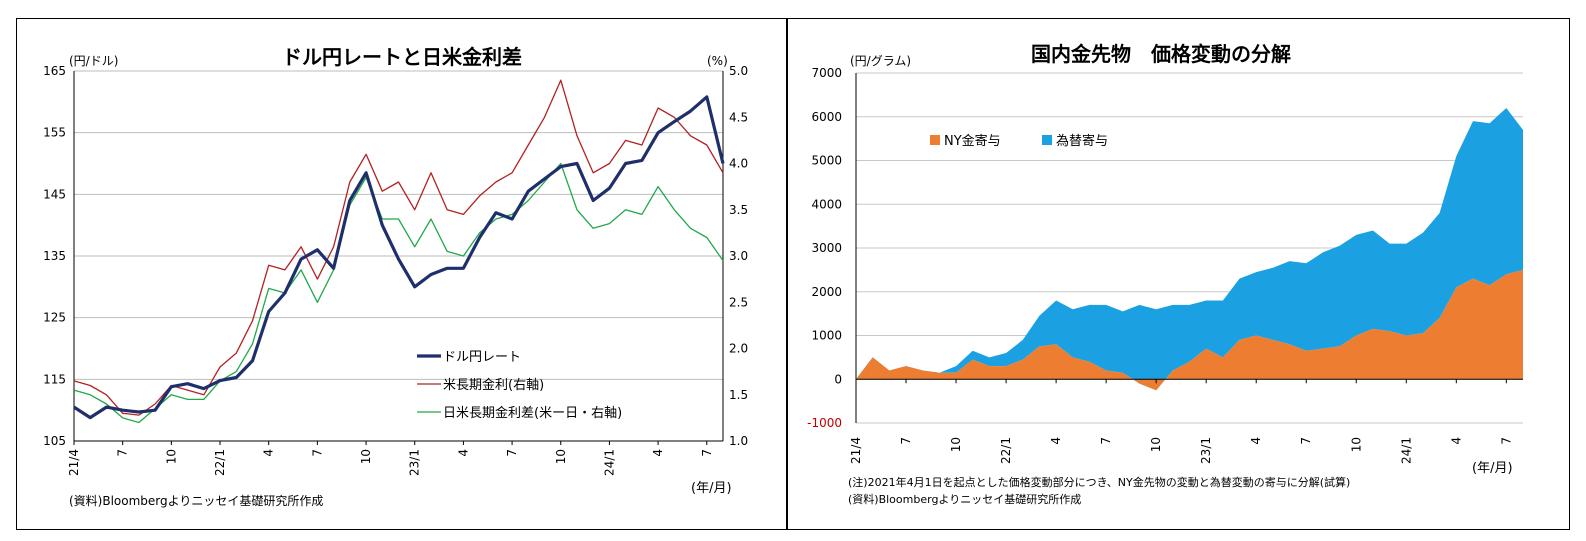  What do you see at coordinates (826, 204) in the screenshot?
I see `y-tick-label: 4000` at bounding box center [826, 204].